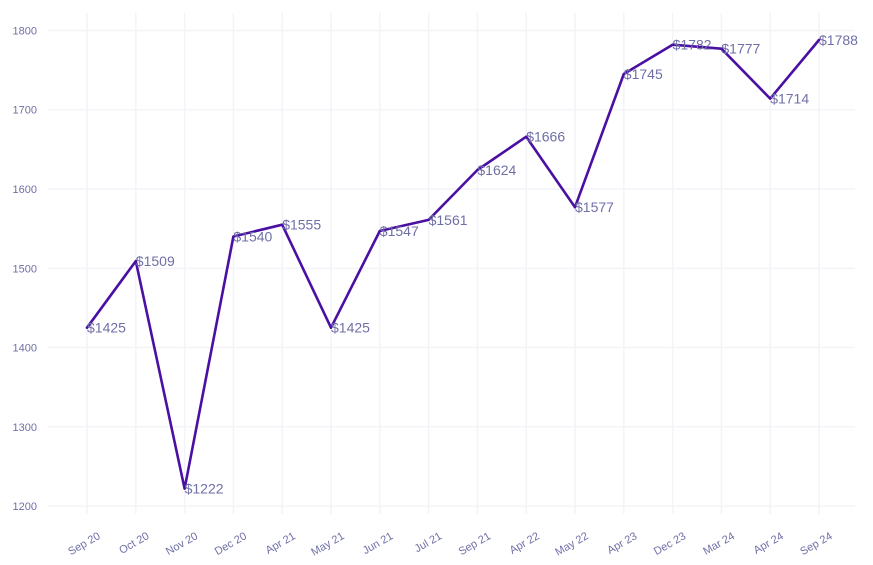 The height and width of the screenshot is (565, 873). I want to click on x-tick-label: Apr 21, so click(281, 543).